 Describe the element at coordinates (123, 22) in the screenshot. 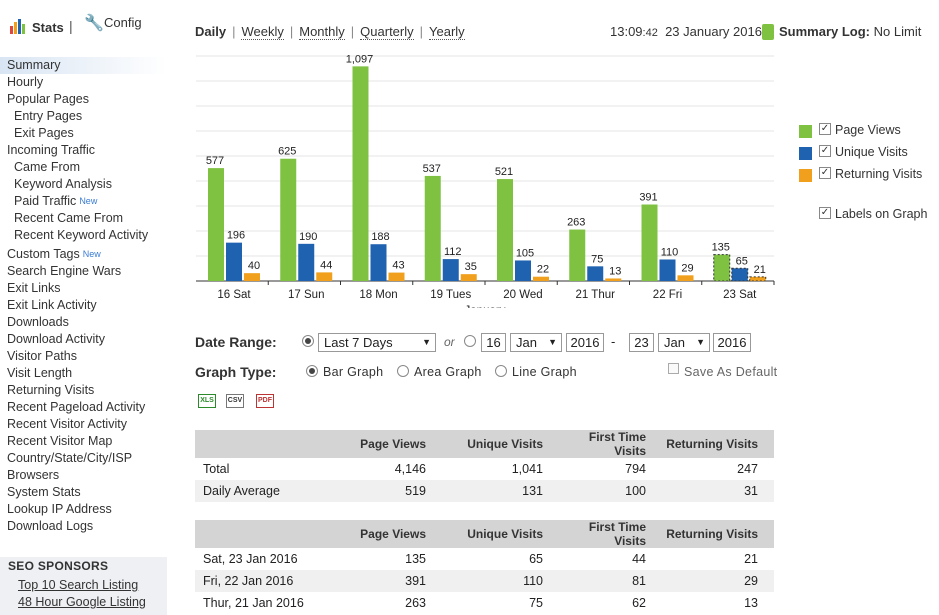

I see `config-tab: Config` at that location.